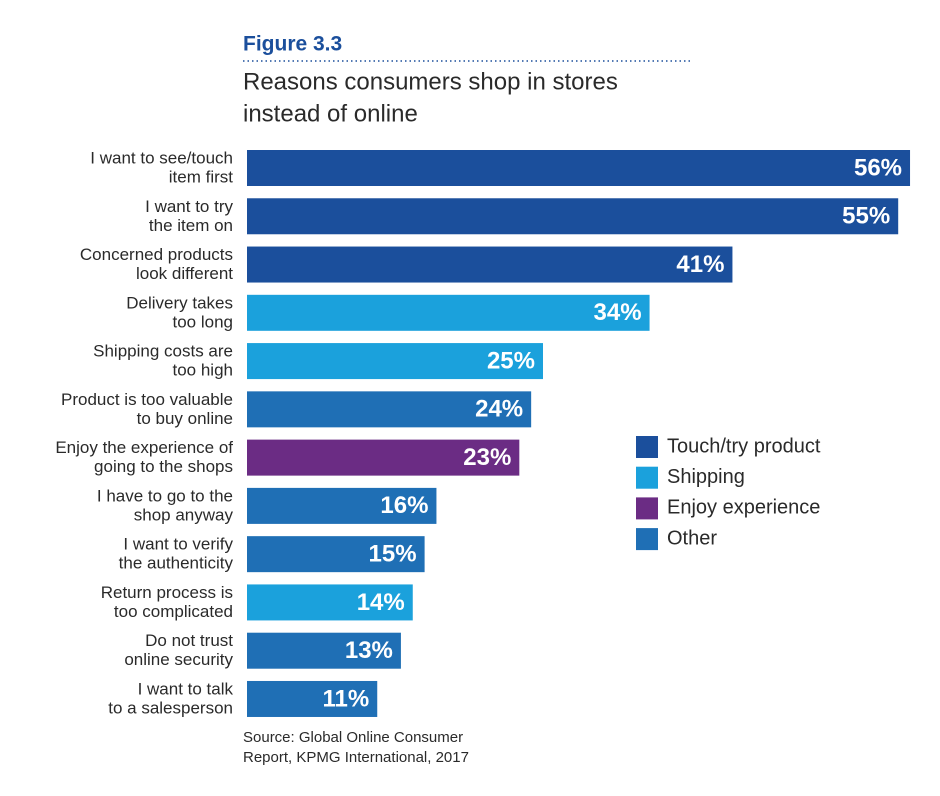 The width and height of the screenshot is (940, 796). I want to click on value-label: 15%, so click(393, 554).